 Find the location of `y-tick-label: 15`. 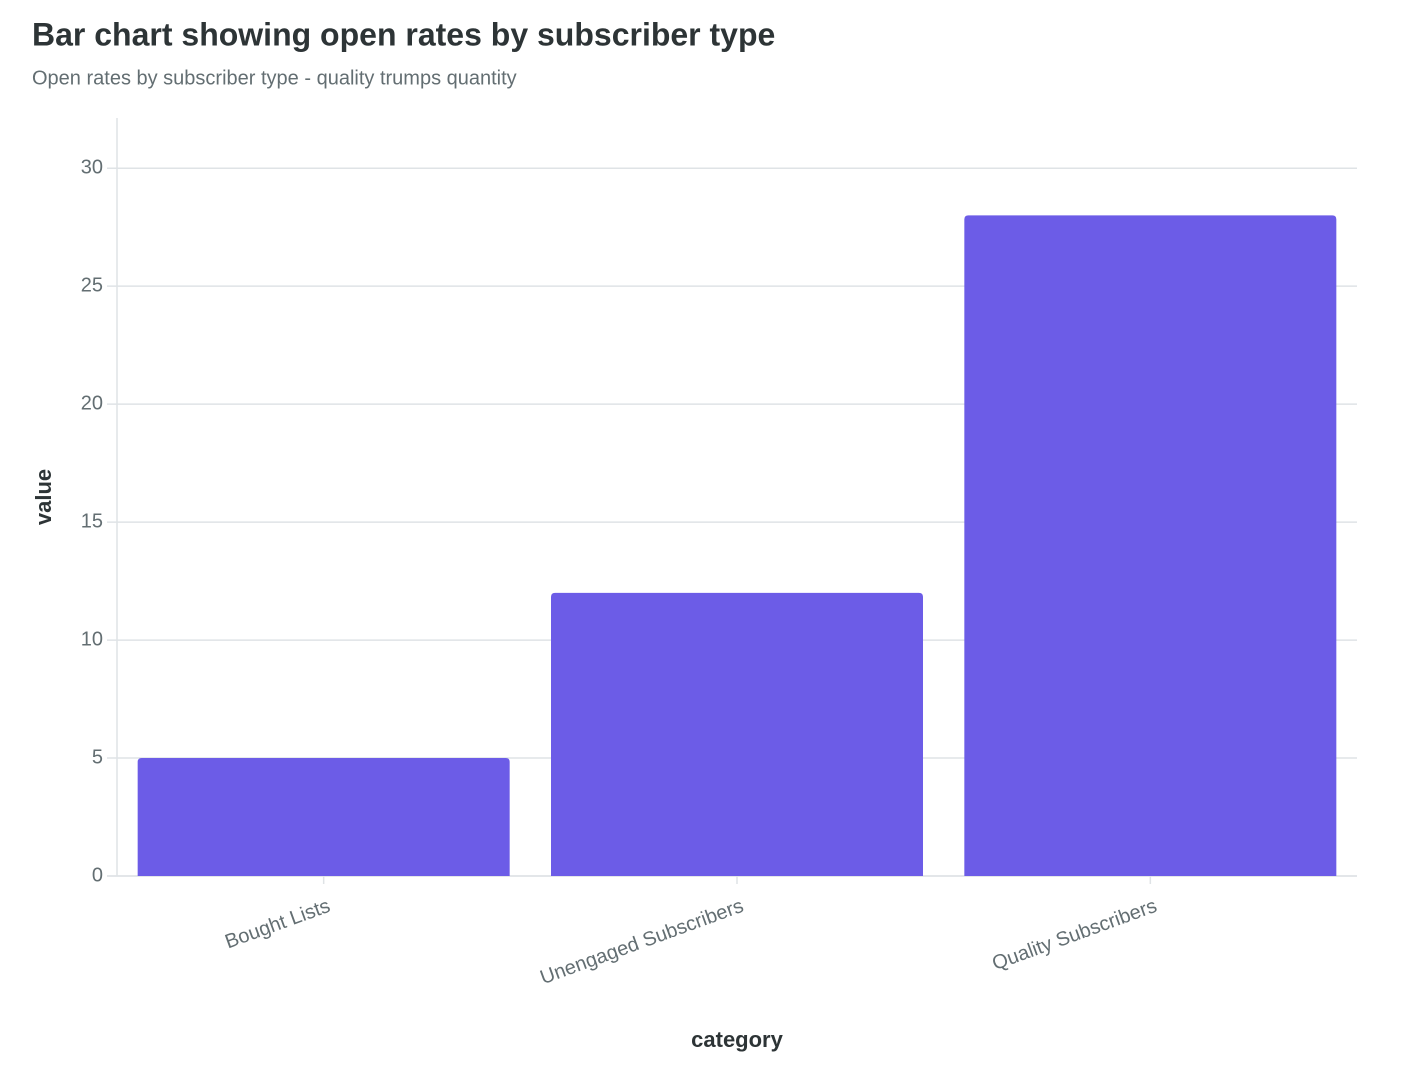

y-tick-label: 15 is located at coordinates (92, 521).